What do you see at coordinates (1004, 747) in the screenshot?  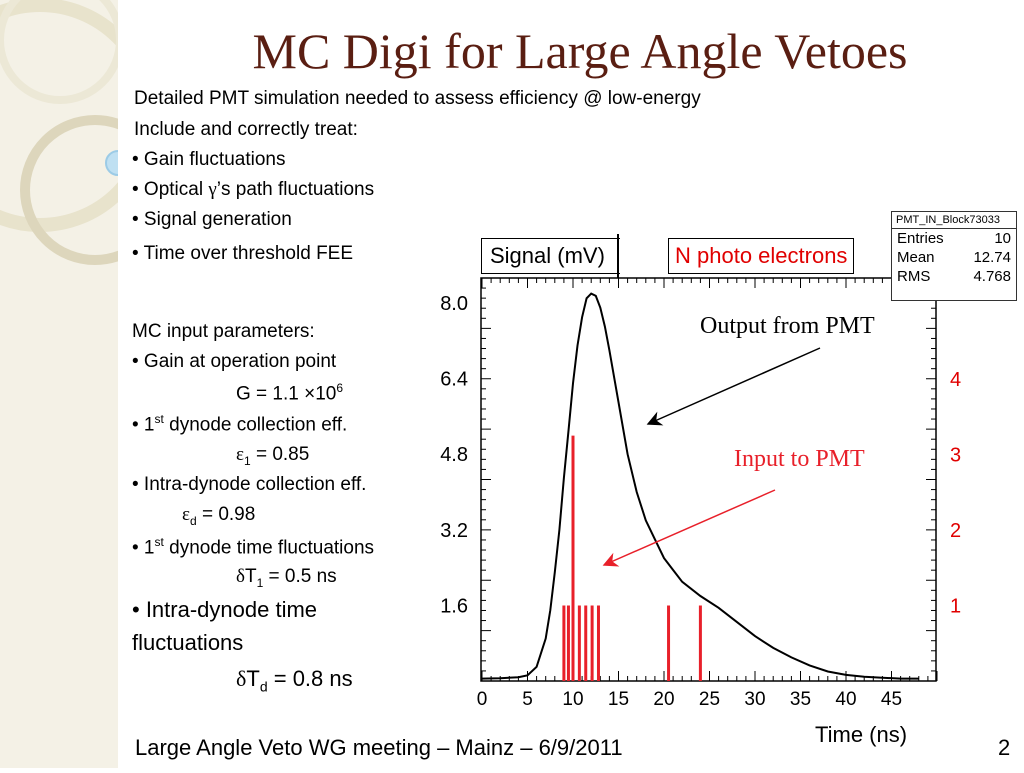 I see `page-number: 2` at bounding box center [1004, 747].